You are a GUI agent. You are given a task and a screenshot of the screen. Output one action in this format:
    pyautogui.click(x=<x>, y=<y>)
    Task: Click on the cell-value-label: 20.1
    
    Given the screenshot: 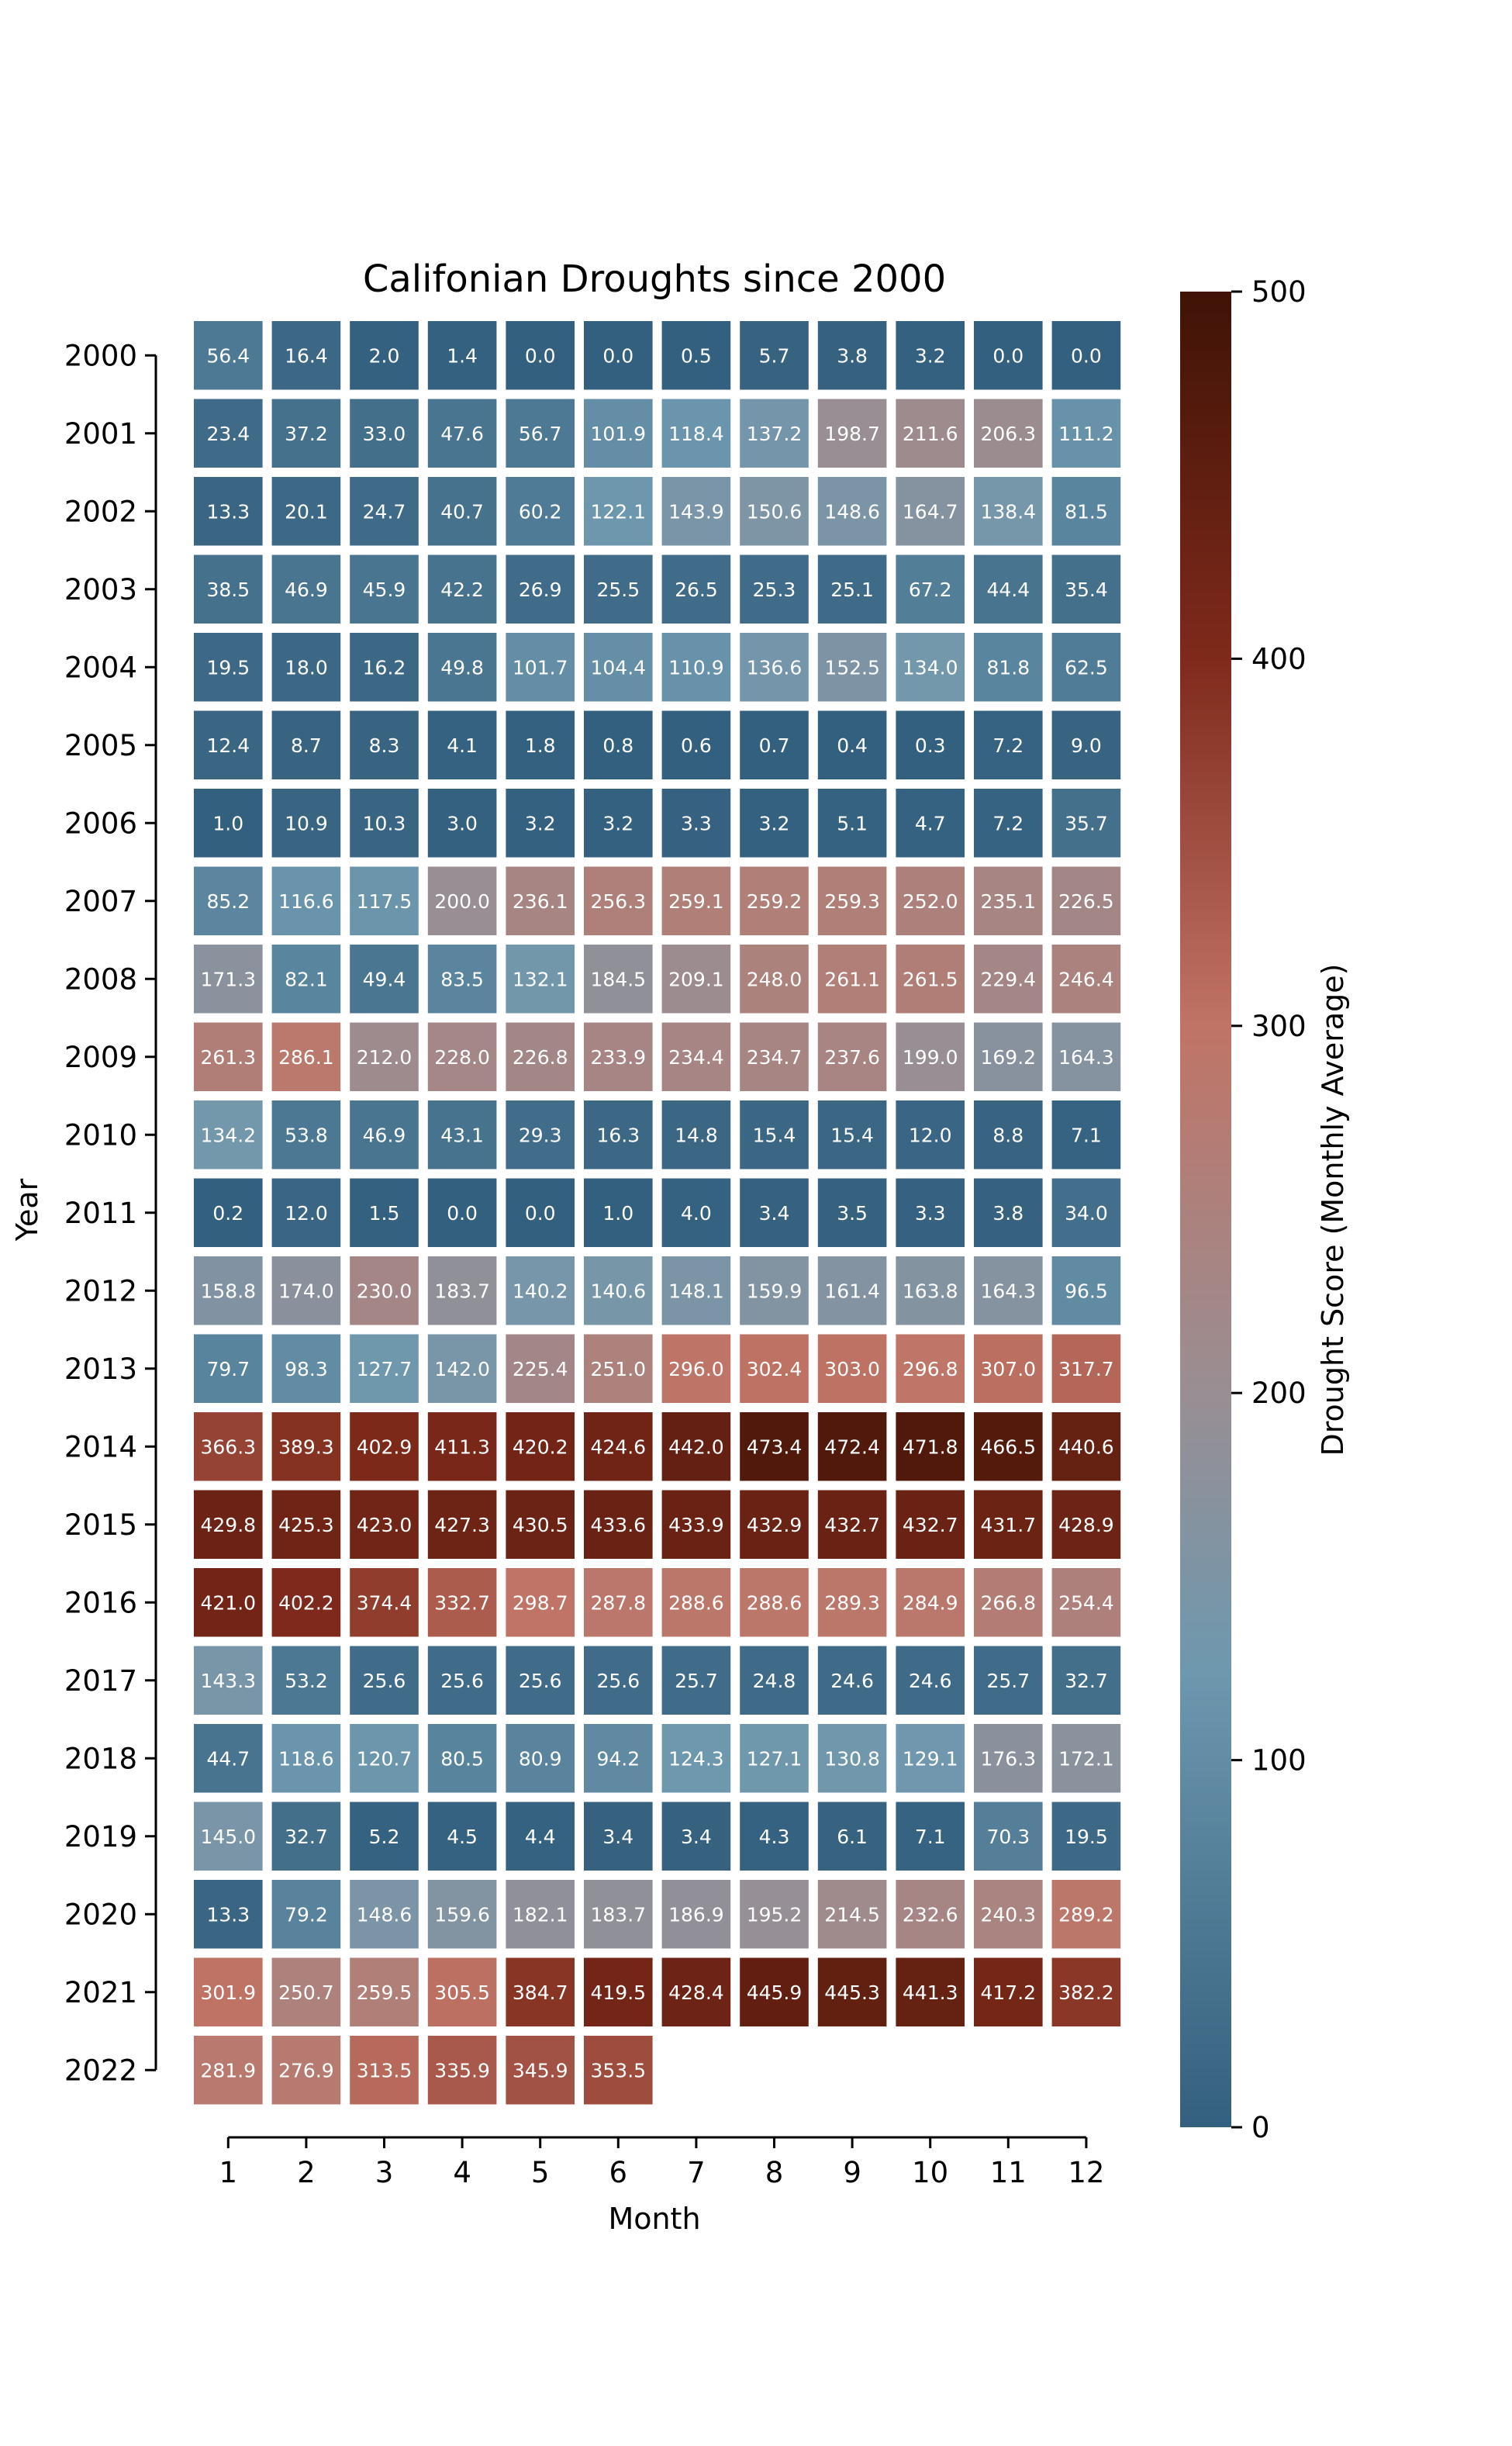 What is the action you would take?
    pyautogui.click(x=306, y=511)
    